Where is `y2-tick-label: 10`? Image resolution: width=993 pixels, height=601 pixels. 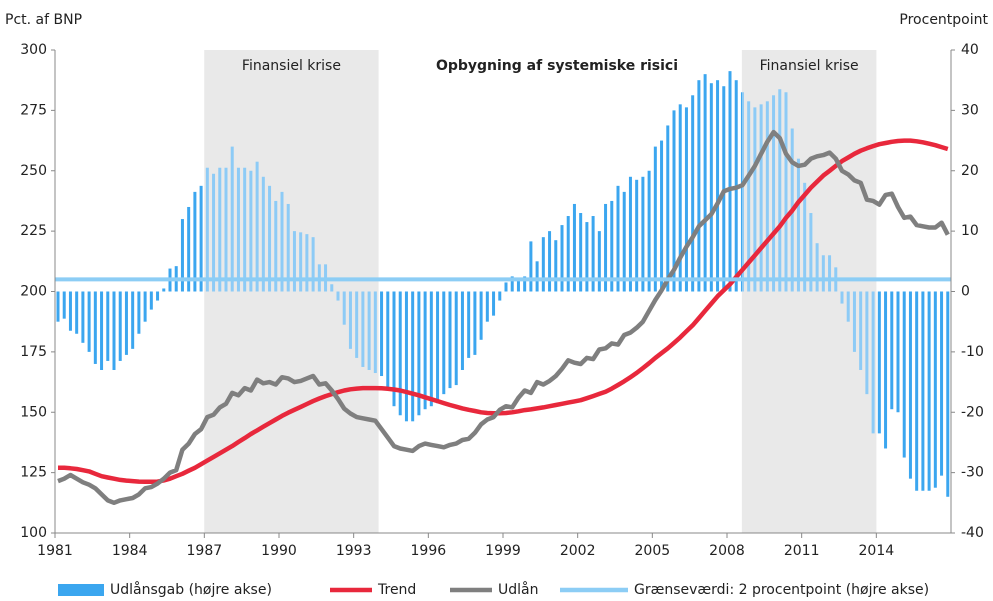 y2-tick-label: 10 is located at coordinates (970, 231).